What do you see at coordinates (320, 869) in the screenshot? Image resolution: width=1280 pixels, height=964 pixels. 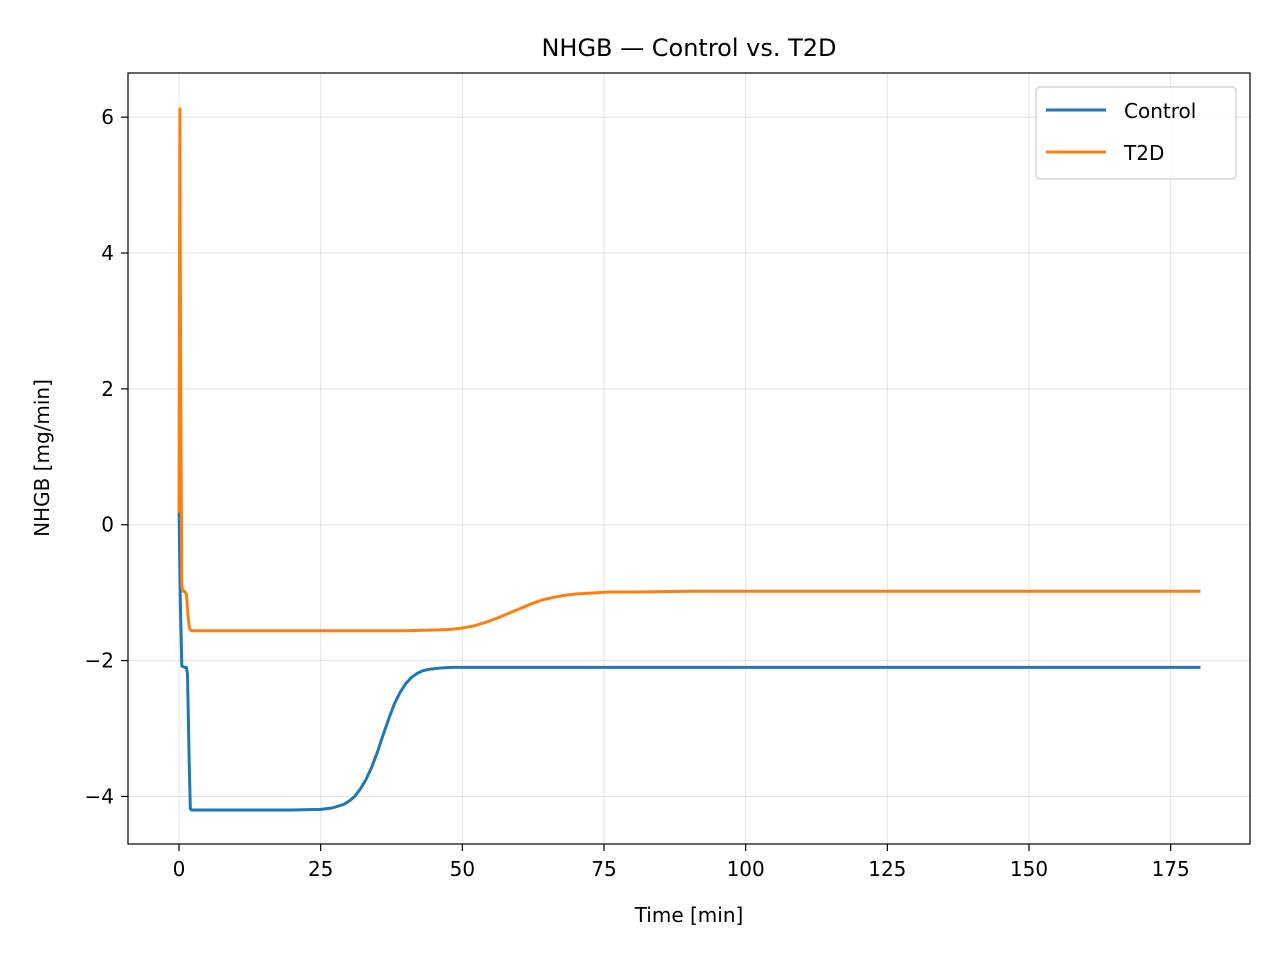 I see `x-tick-label: 25` at bounding box center [320, 869].